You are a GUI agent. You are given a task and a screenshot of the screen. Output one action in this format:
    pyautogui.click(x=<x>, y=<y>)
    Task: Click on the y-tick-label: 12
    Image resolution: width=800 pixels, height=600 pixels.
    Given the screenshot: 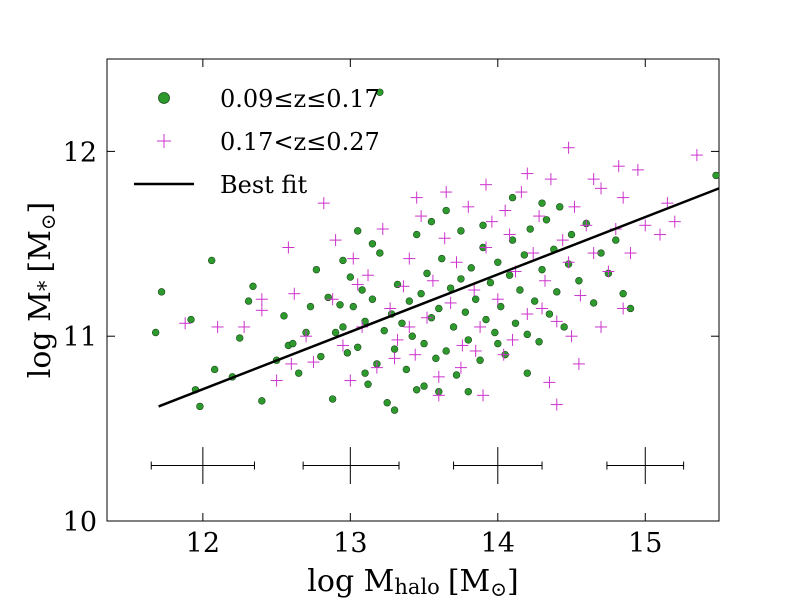 What is the action you would take?
    pyautogui.click(x=80, y=152)
    